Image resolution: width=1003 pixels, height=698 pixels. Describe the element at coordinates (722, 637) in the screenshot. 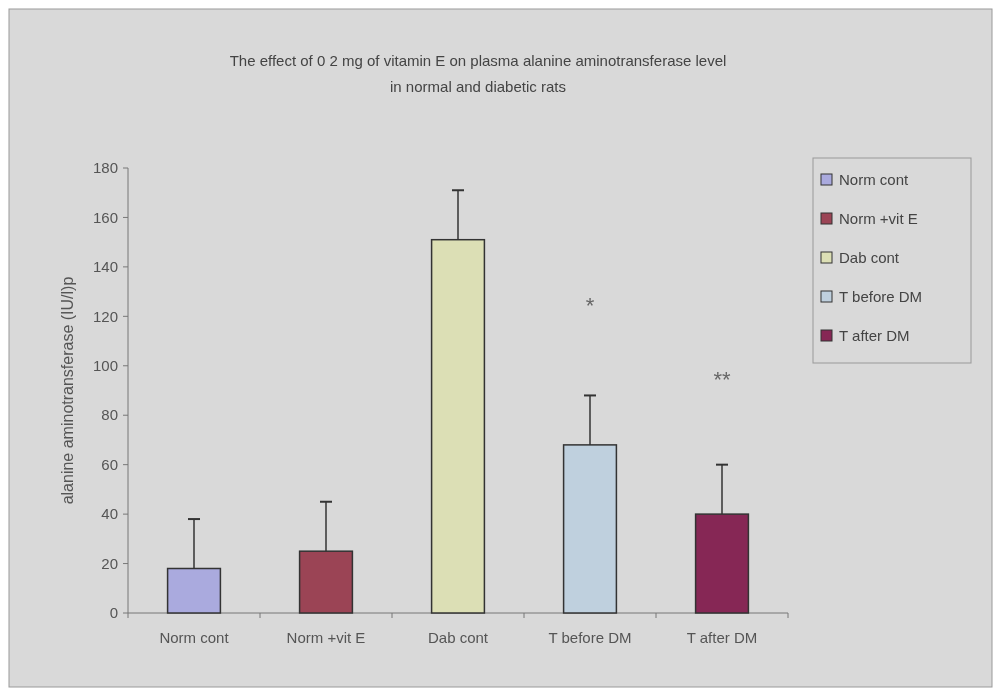

I see `x-tick-label: T after DM` at that location.